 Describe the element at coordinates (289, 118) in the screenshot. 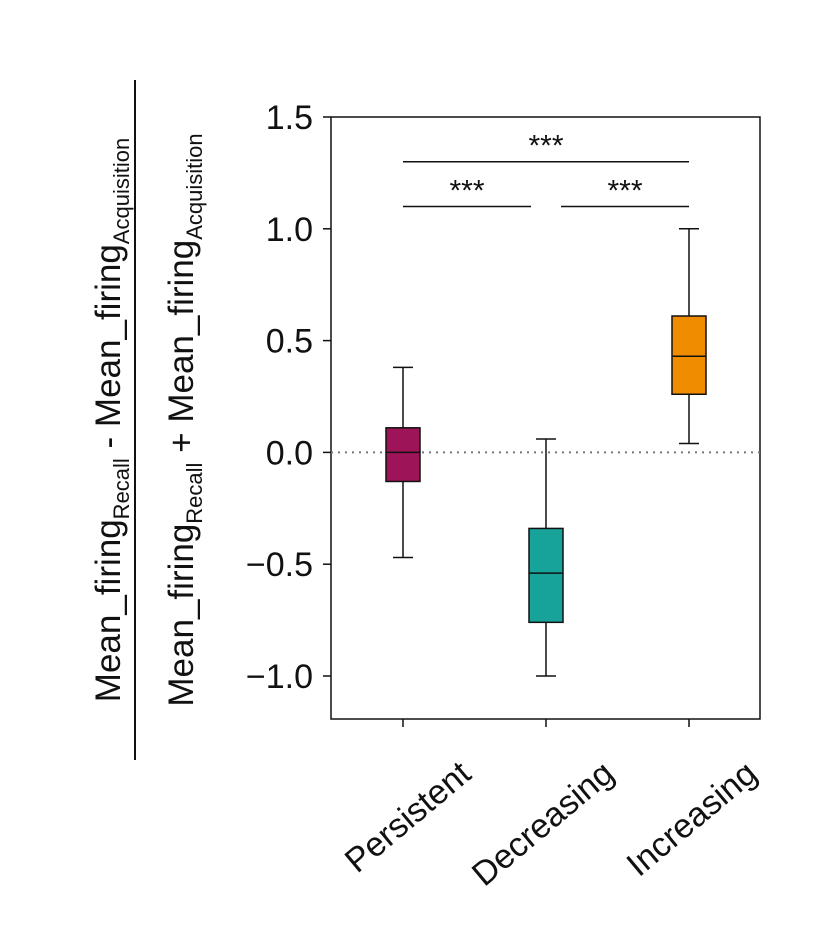

I see `y-tick-label: 1.5` at that location.